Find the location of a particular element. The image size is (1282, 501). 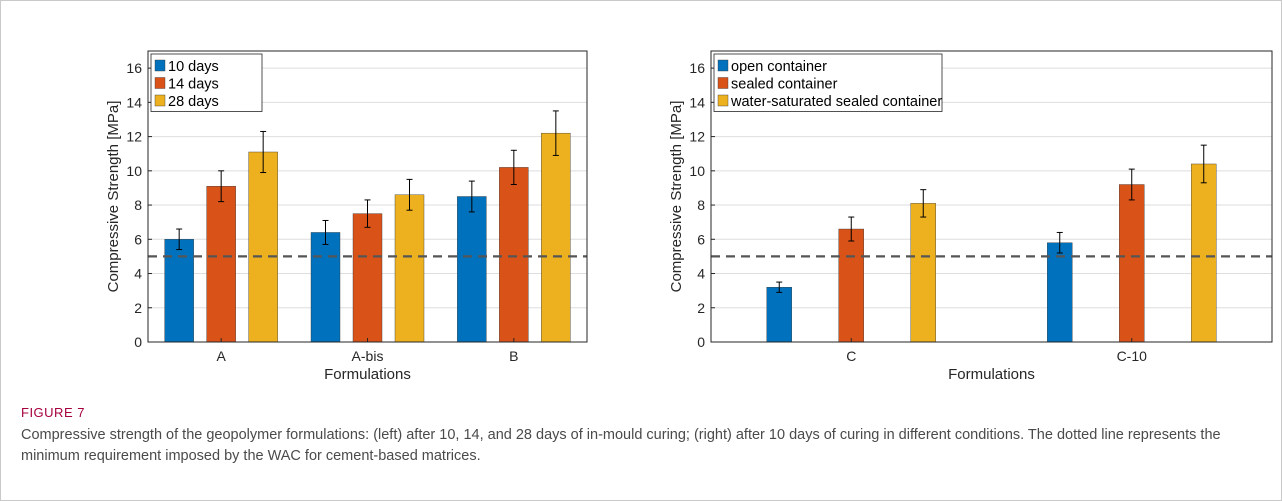

figure-label: FIGURE 7 is located at coordinates (53, 412).